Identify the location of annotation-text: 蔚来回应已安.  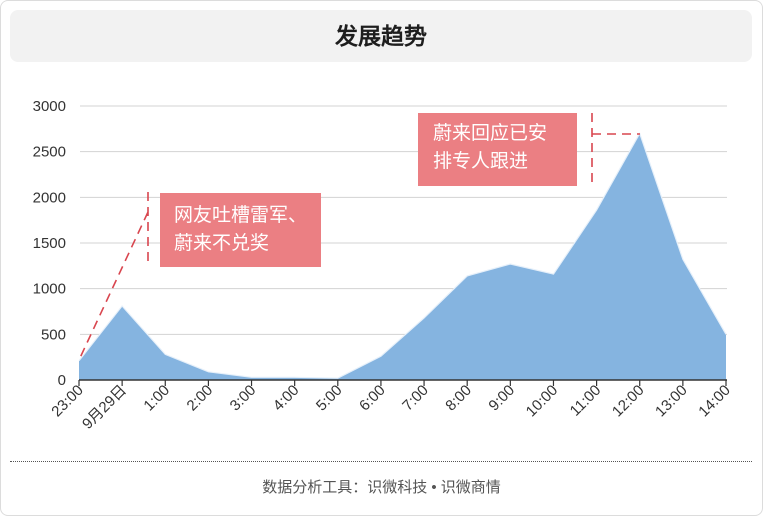
(490, 133).